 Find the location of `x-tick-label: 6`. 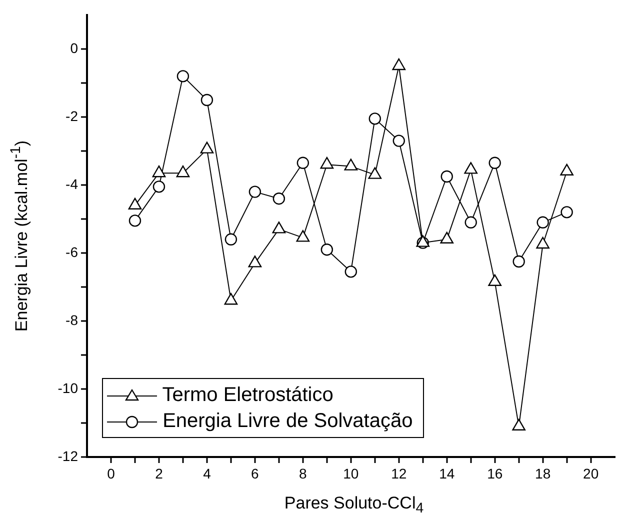

x-tick-label: 6 is located at coordinates (255, 473).